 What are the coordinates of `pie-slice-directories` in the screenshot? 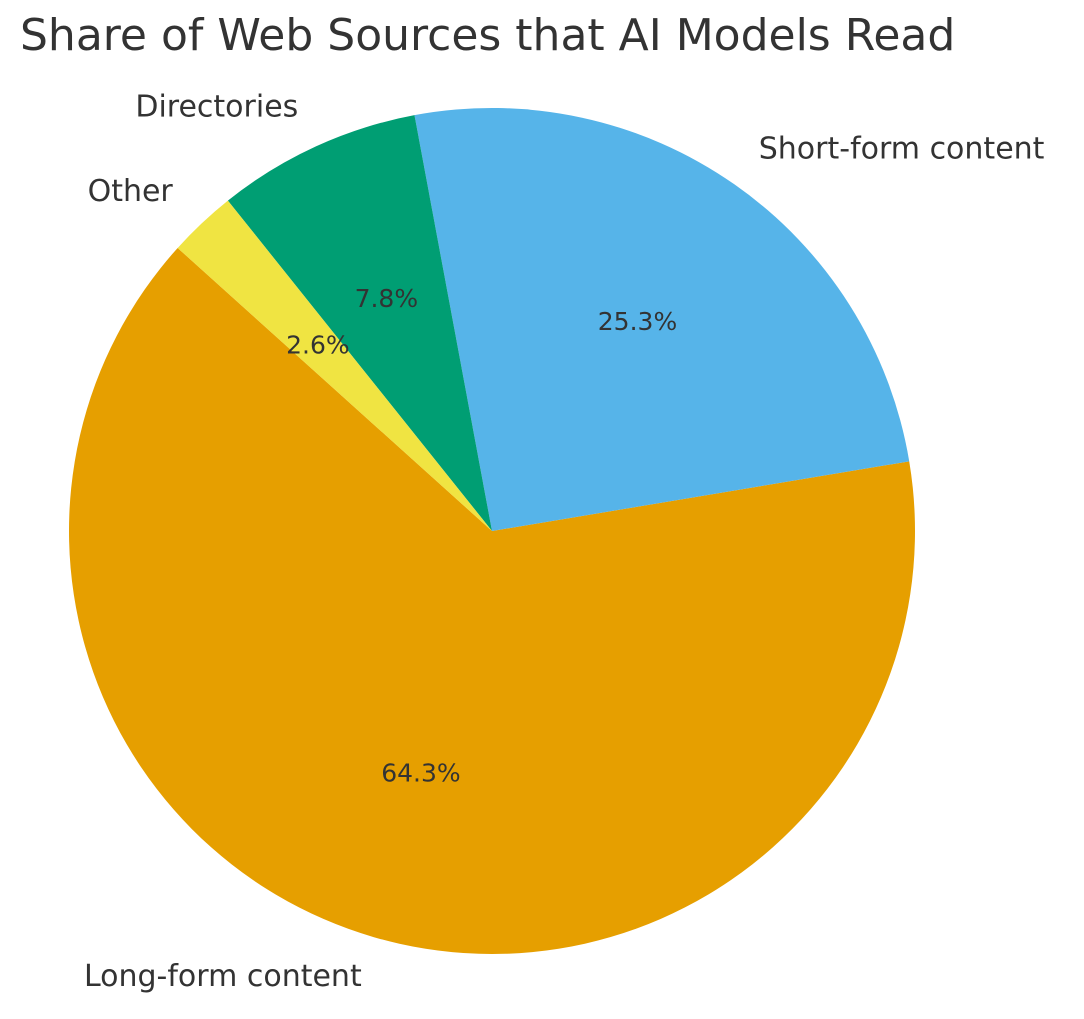 It's located at (359, 323).